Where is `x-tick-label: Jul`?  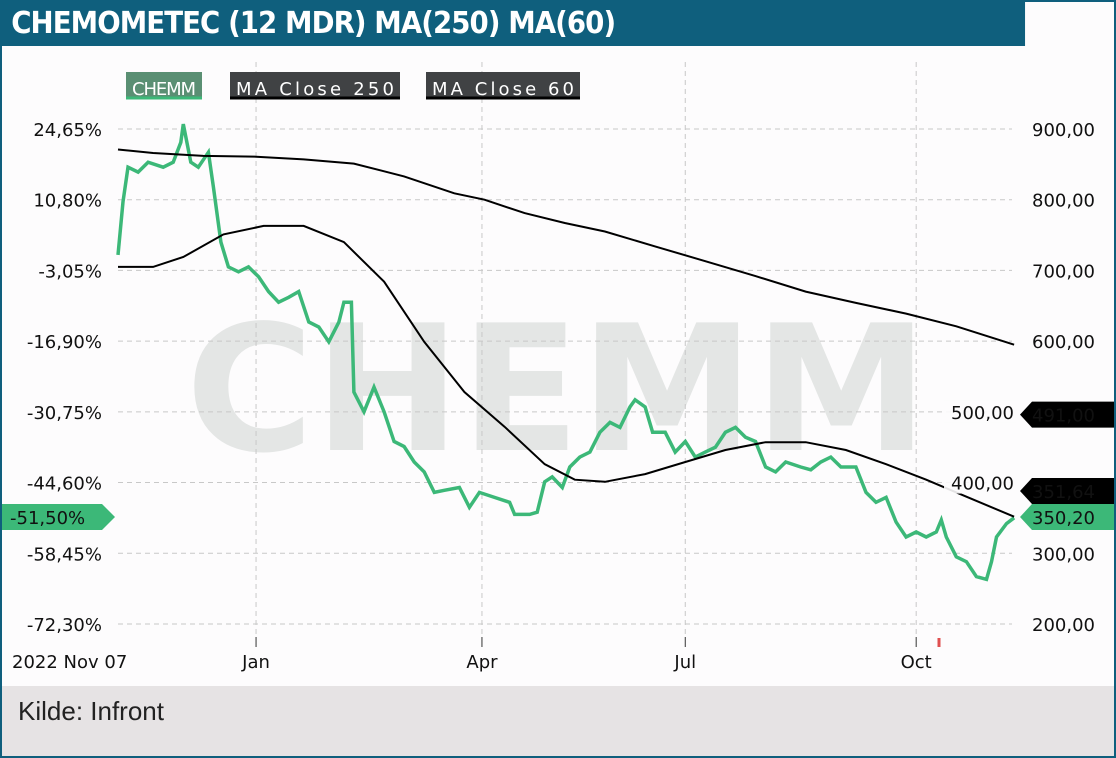 x-tick-label: Jul is located at coordinates (684, 662).